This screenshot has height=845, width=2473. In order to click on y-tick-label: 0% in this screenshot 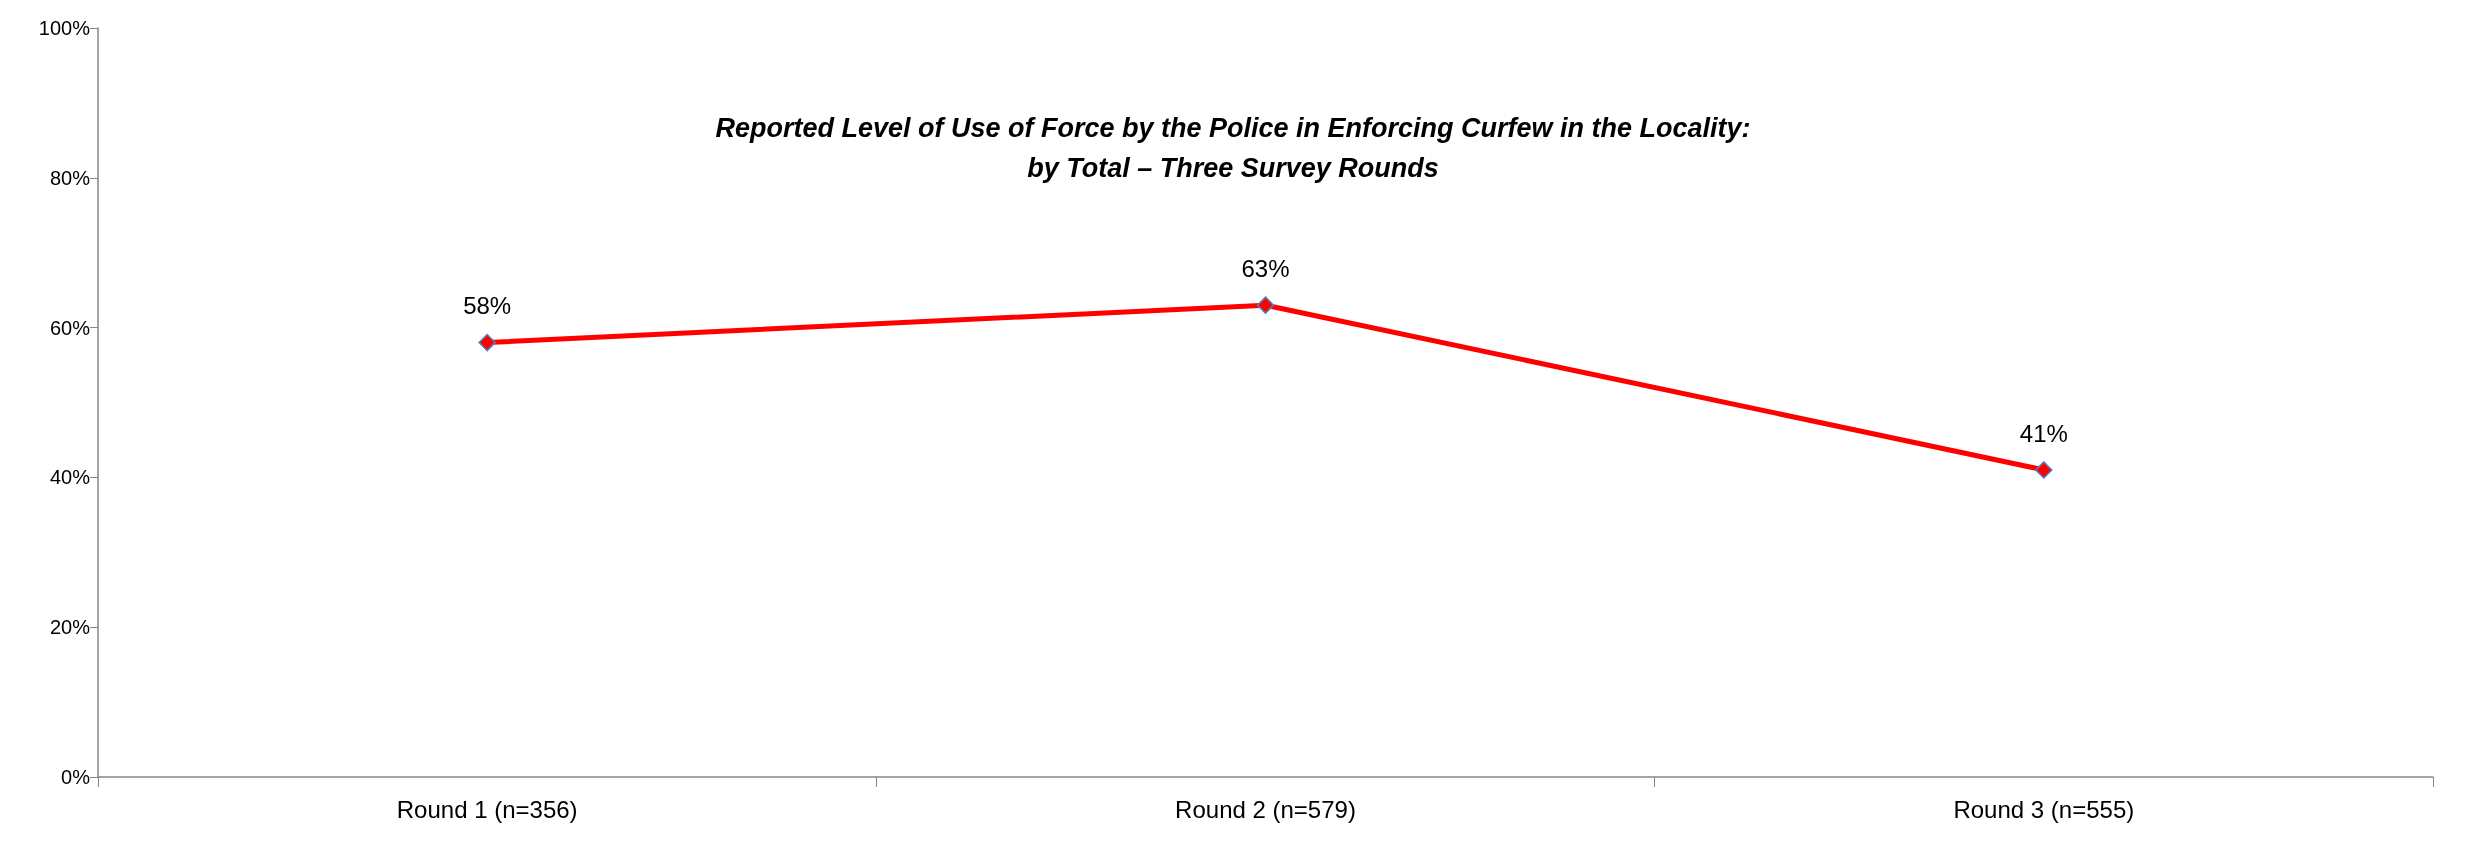, I will do `click(76, 777)`.